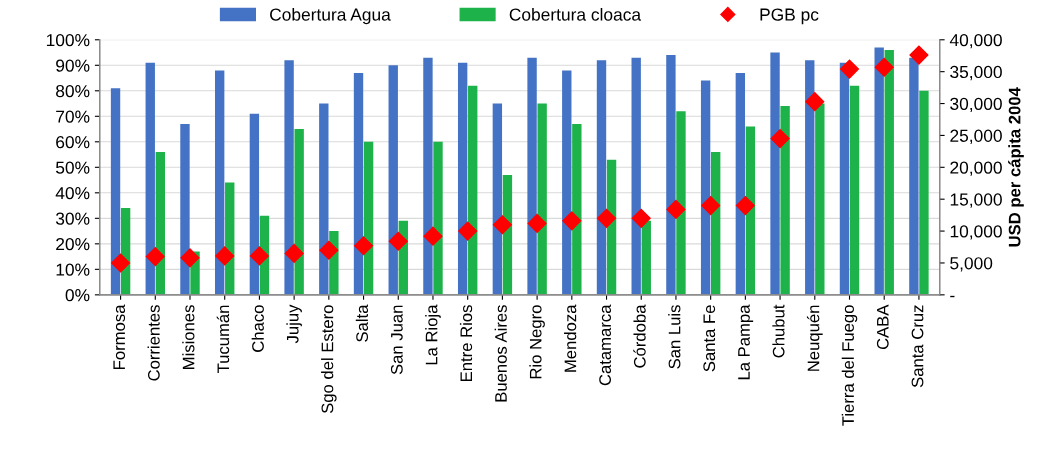 This screenshot has width=1050, height=468. What do you see at coordinates (68, 40) in the screenshot?
I see `y-tick-label: 100%` at bounding box center [68, 40].